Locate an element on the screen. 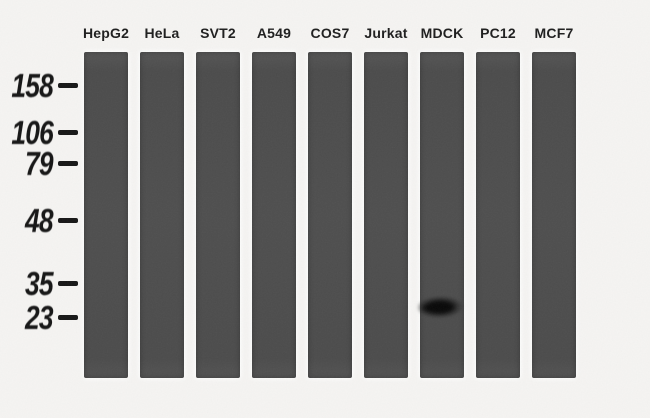 This screenshot has height=418, width=650. gel-lane-hela is located at coordinates (162, 215).